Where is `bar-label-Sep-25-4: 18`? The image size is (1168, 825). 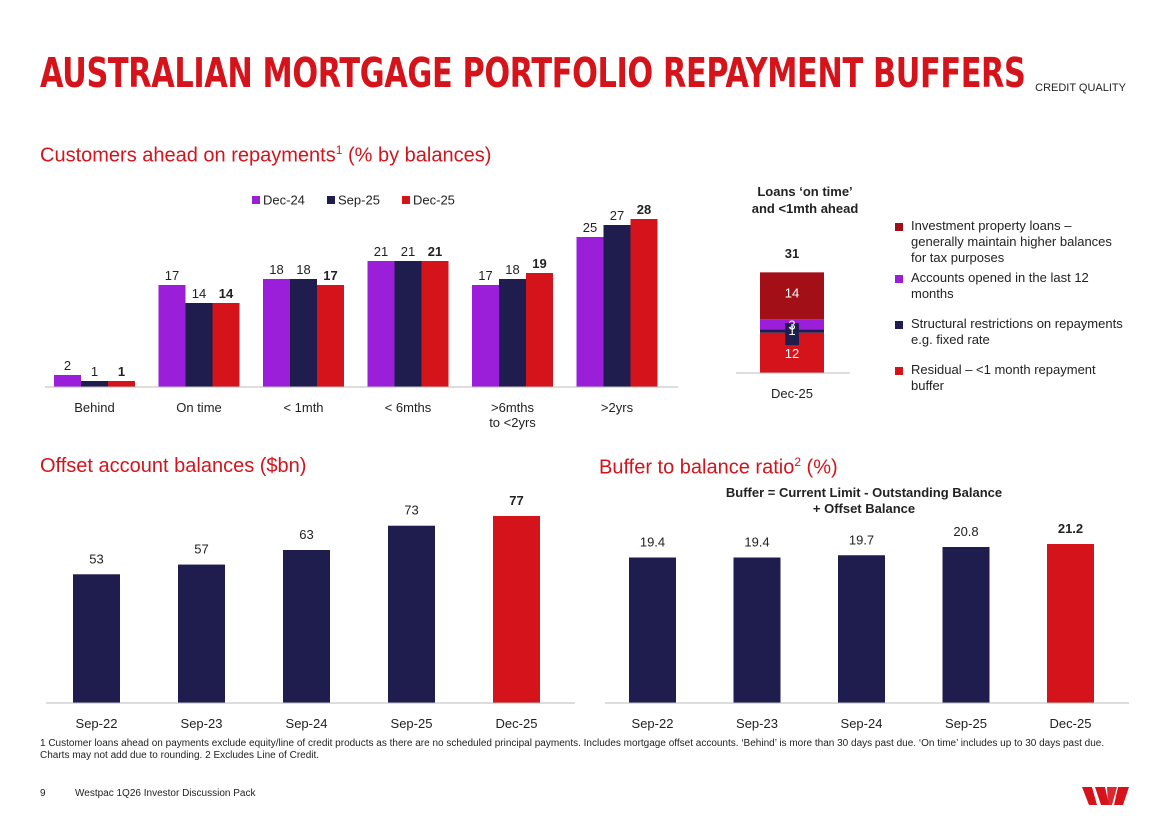
bar-label-Sep-25-4: 18 is located at coordinates (512, 269).